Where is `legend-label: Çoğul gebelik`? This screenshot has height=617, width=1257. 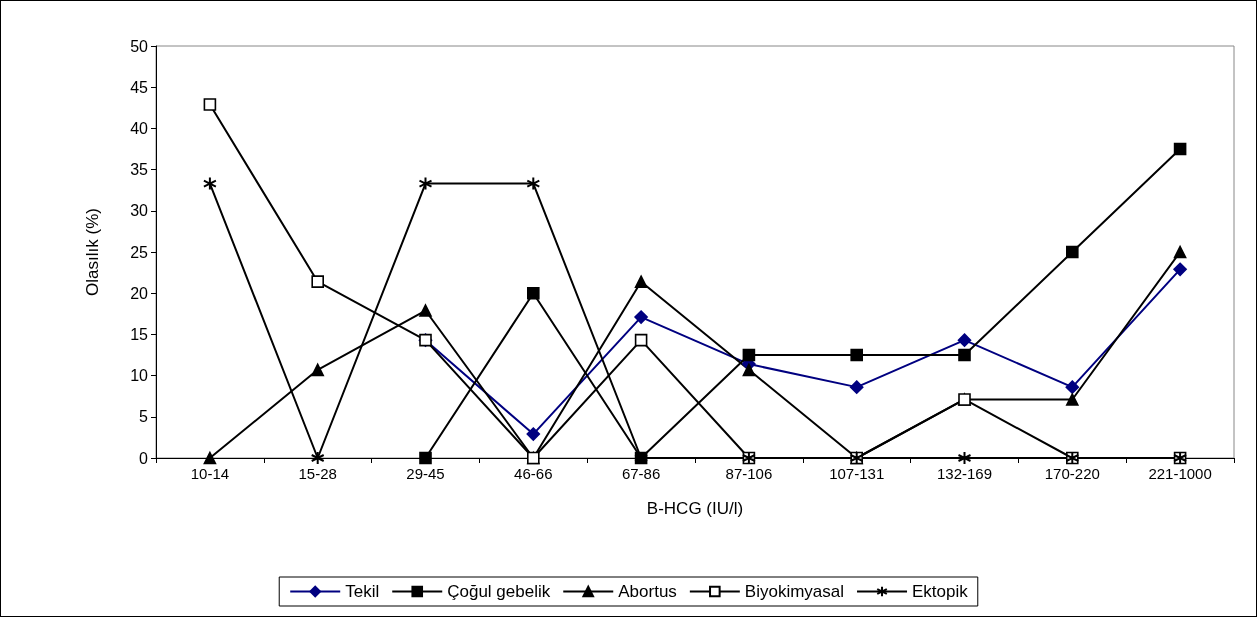
legend-label: Çoğul gebelik is located at coordinates (499, 591).